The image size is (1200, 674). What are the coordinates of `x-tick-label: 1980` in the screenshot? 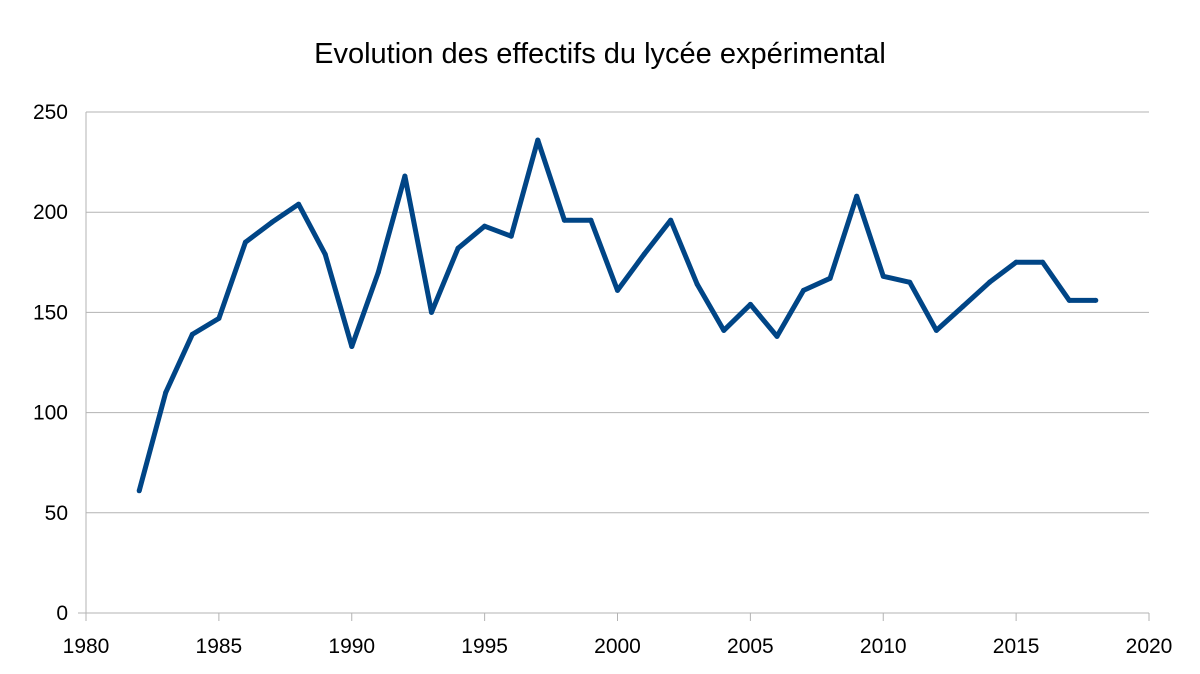 It's located at (86, 646).